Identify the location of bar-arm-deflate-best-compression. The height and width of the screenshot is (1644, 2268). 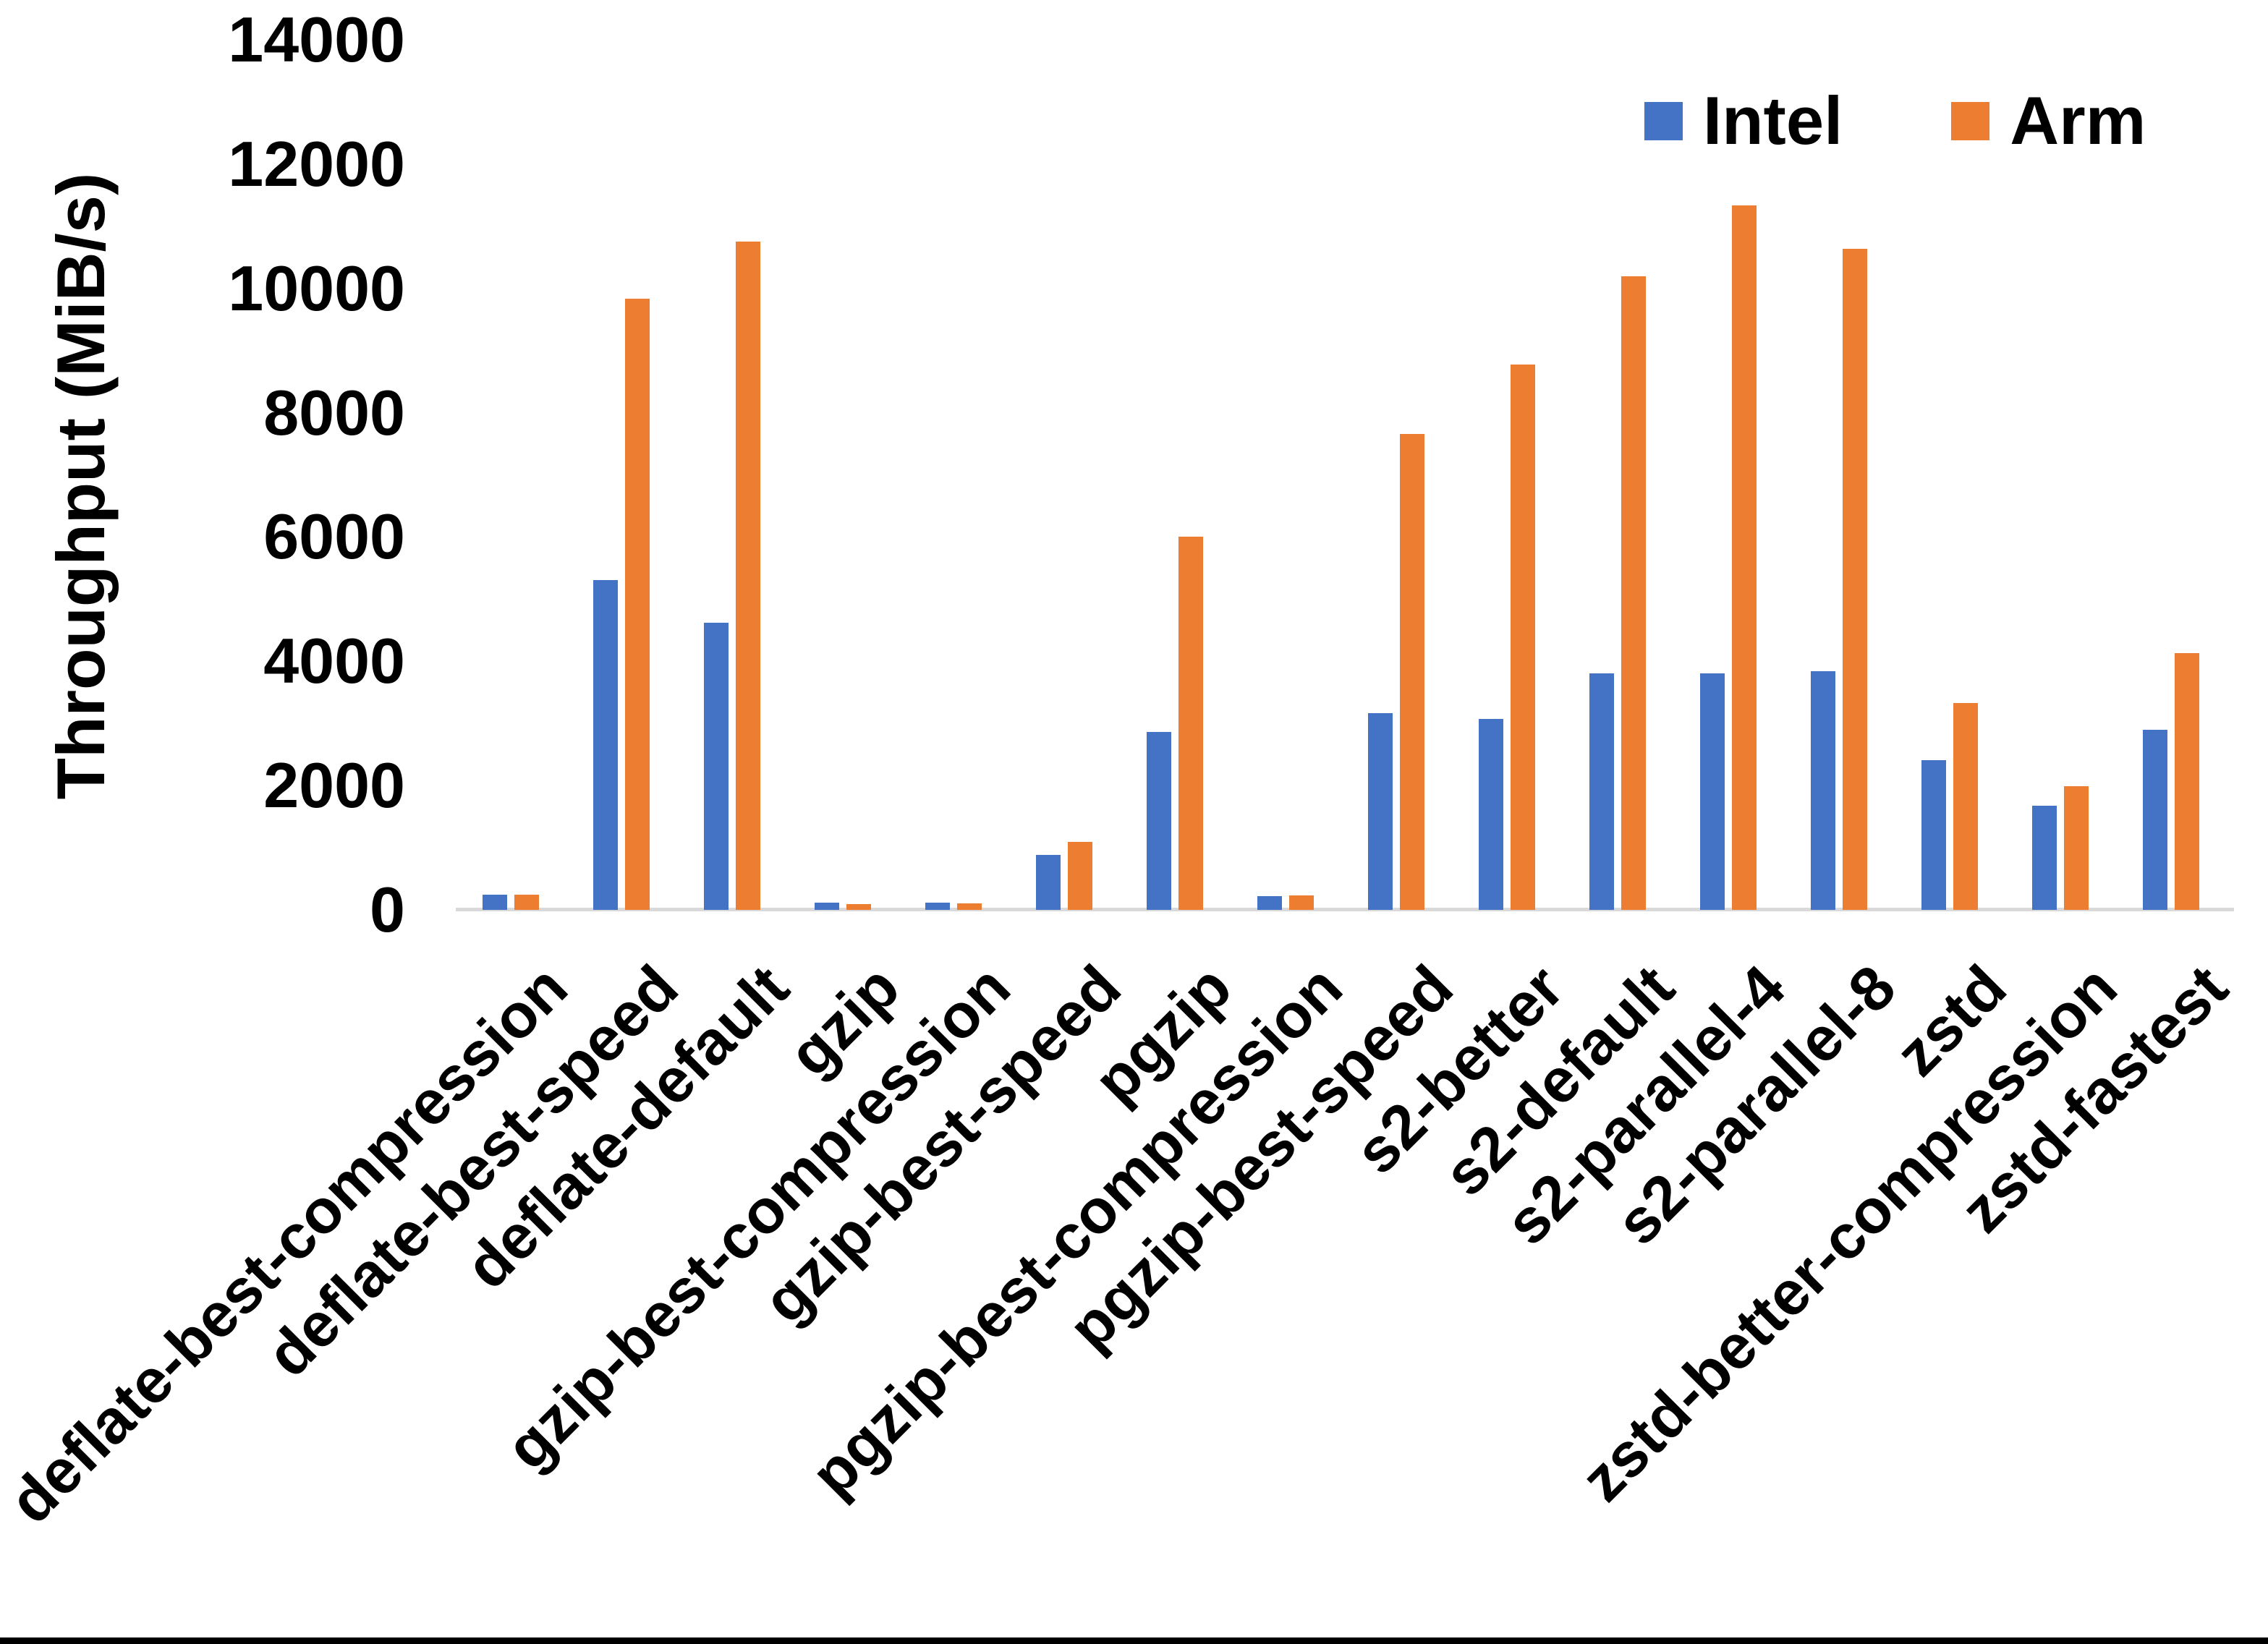
(526, 902).